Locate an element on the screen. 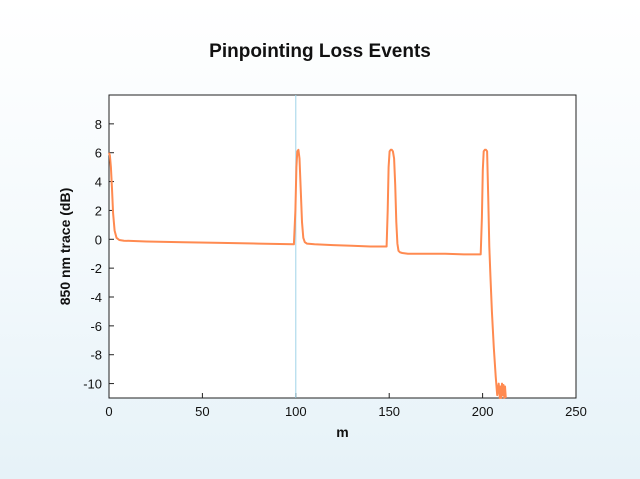 The image size is (640, 479). x-tick-label: 250 is located at coordinates (576, 411).